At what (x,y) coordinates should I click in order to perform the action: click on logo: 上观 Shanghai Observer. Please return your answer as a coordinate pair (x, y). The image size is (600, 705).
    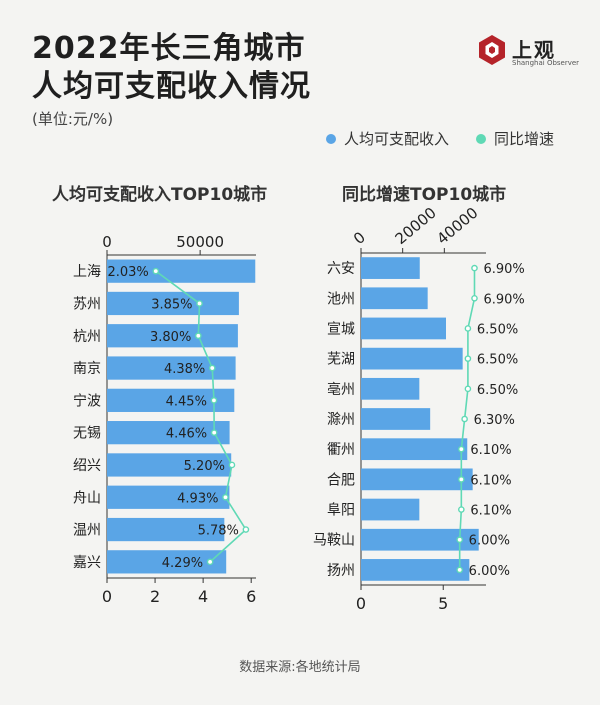
    Looking at the image, I should click on (531, 52).